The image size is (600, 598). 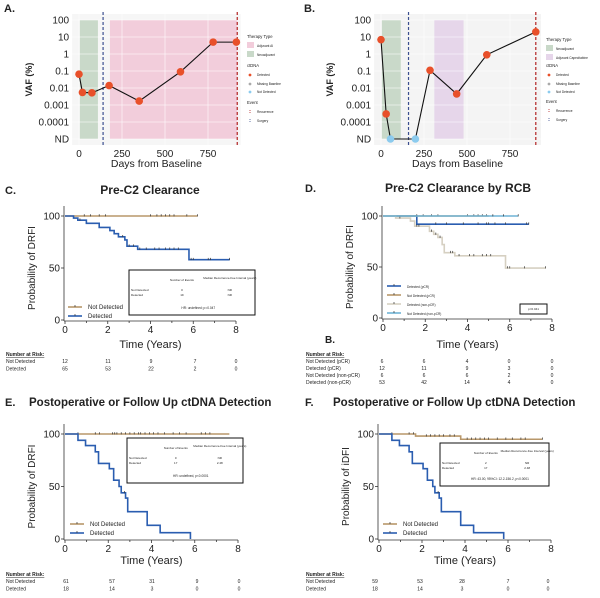 What do you see at coordinates (309, 403) in the screenshot?
I see `panel-label: F.` at bounding box center [309, 403].